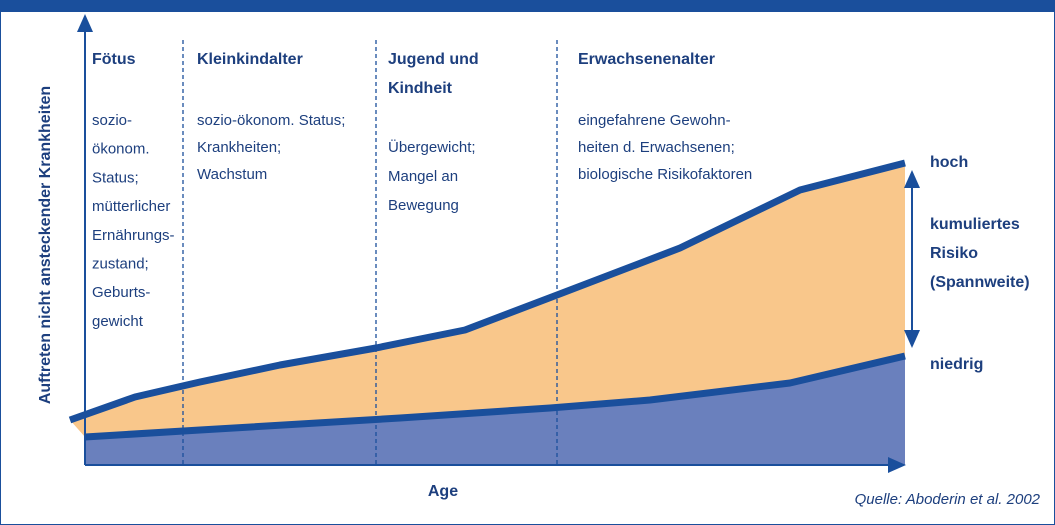  Describe the element at coordinates (432, 147) in the screenshot. I see `stage-text: Übergewicht;` at that location.